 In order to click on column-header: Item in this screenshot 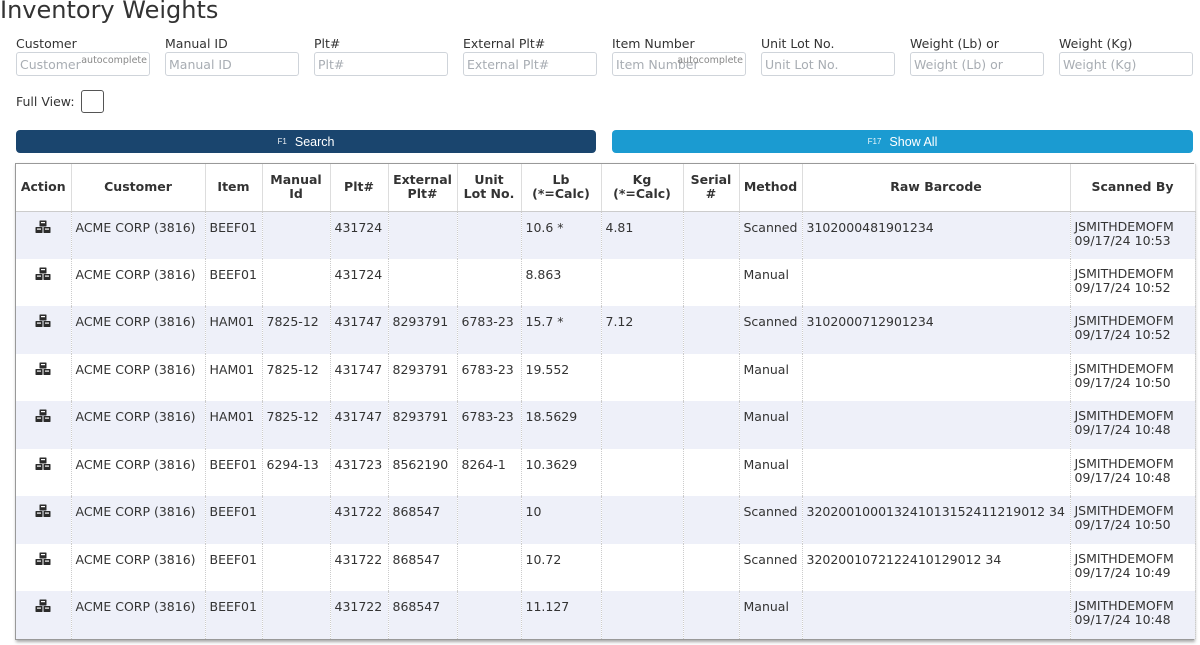, I will do `click(234, 188)`.